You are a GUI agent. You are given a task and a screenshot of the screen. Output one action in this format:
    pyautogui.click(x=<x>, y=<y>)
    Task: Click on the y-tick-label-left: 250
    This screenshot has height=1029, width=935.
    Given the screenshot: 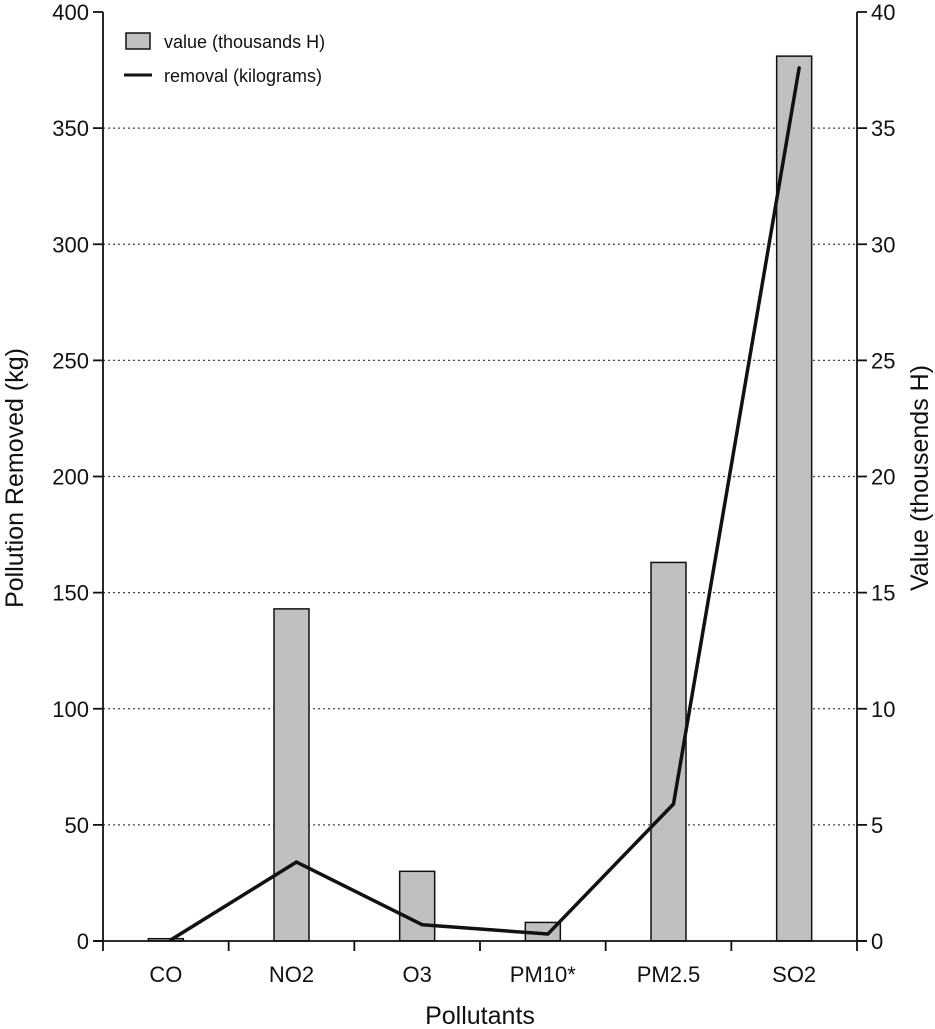 What is the action you would take?
    pyautogui.click(x=70, y=360)
    